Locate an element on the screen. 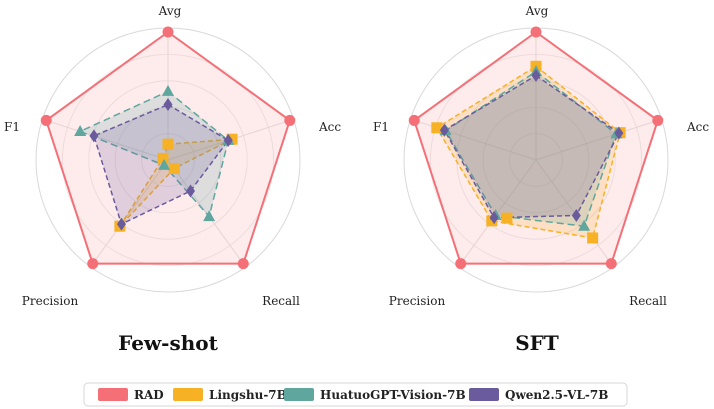 The height and width of the screenshot is (409, 714). series-area-lingshu-7b is located at coordinates (528, 152).